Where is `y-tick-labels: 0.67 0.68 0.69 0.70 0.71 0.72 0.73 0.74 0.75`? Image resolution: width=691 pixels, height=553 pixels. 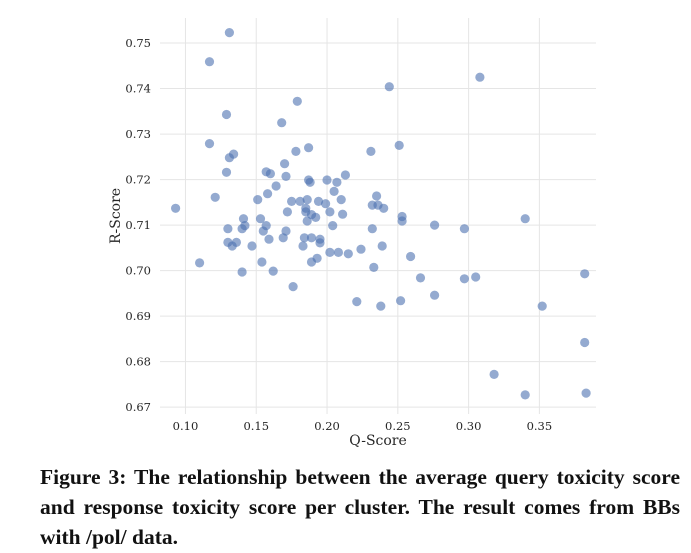 y-tick-labels: 0.67 0.68 0.69 0.70 0.71 0.72 0.73 0.74 0.75 is located at coordinates (138, 225).